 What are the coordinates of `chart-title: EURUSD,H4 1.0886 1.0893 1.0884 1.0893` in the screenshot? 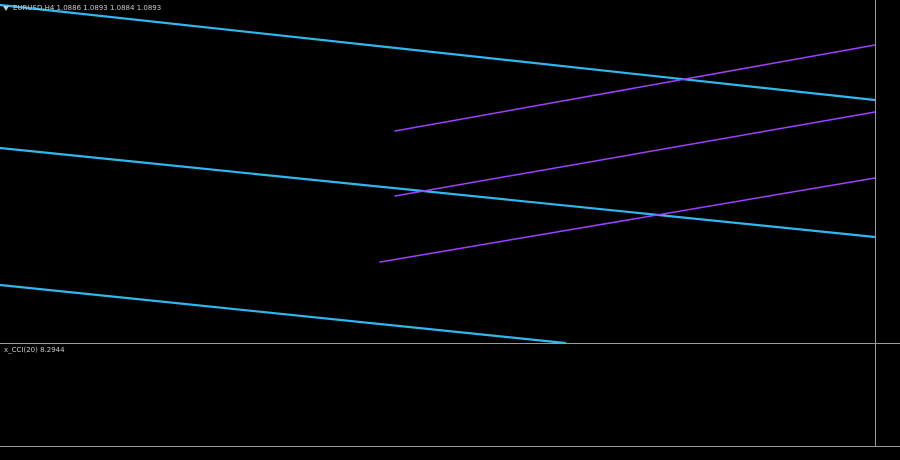 It's located at (87, 8).